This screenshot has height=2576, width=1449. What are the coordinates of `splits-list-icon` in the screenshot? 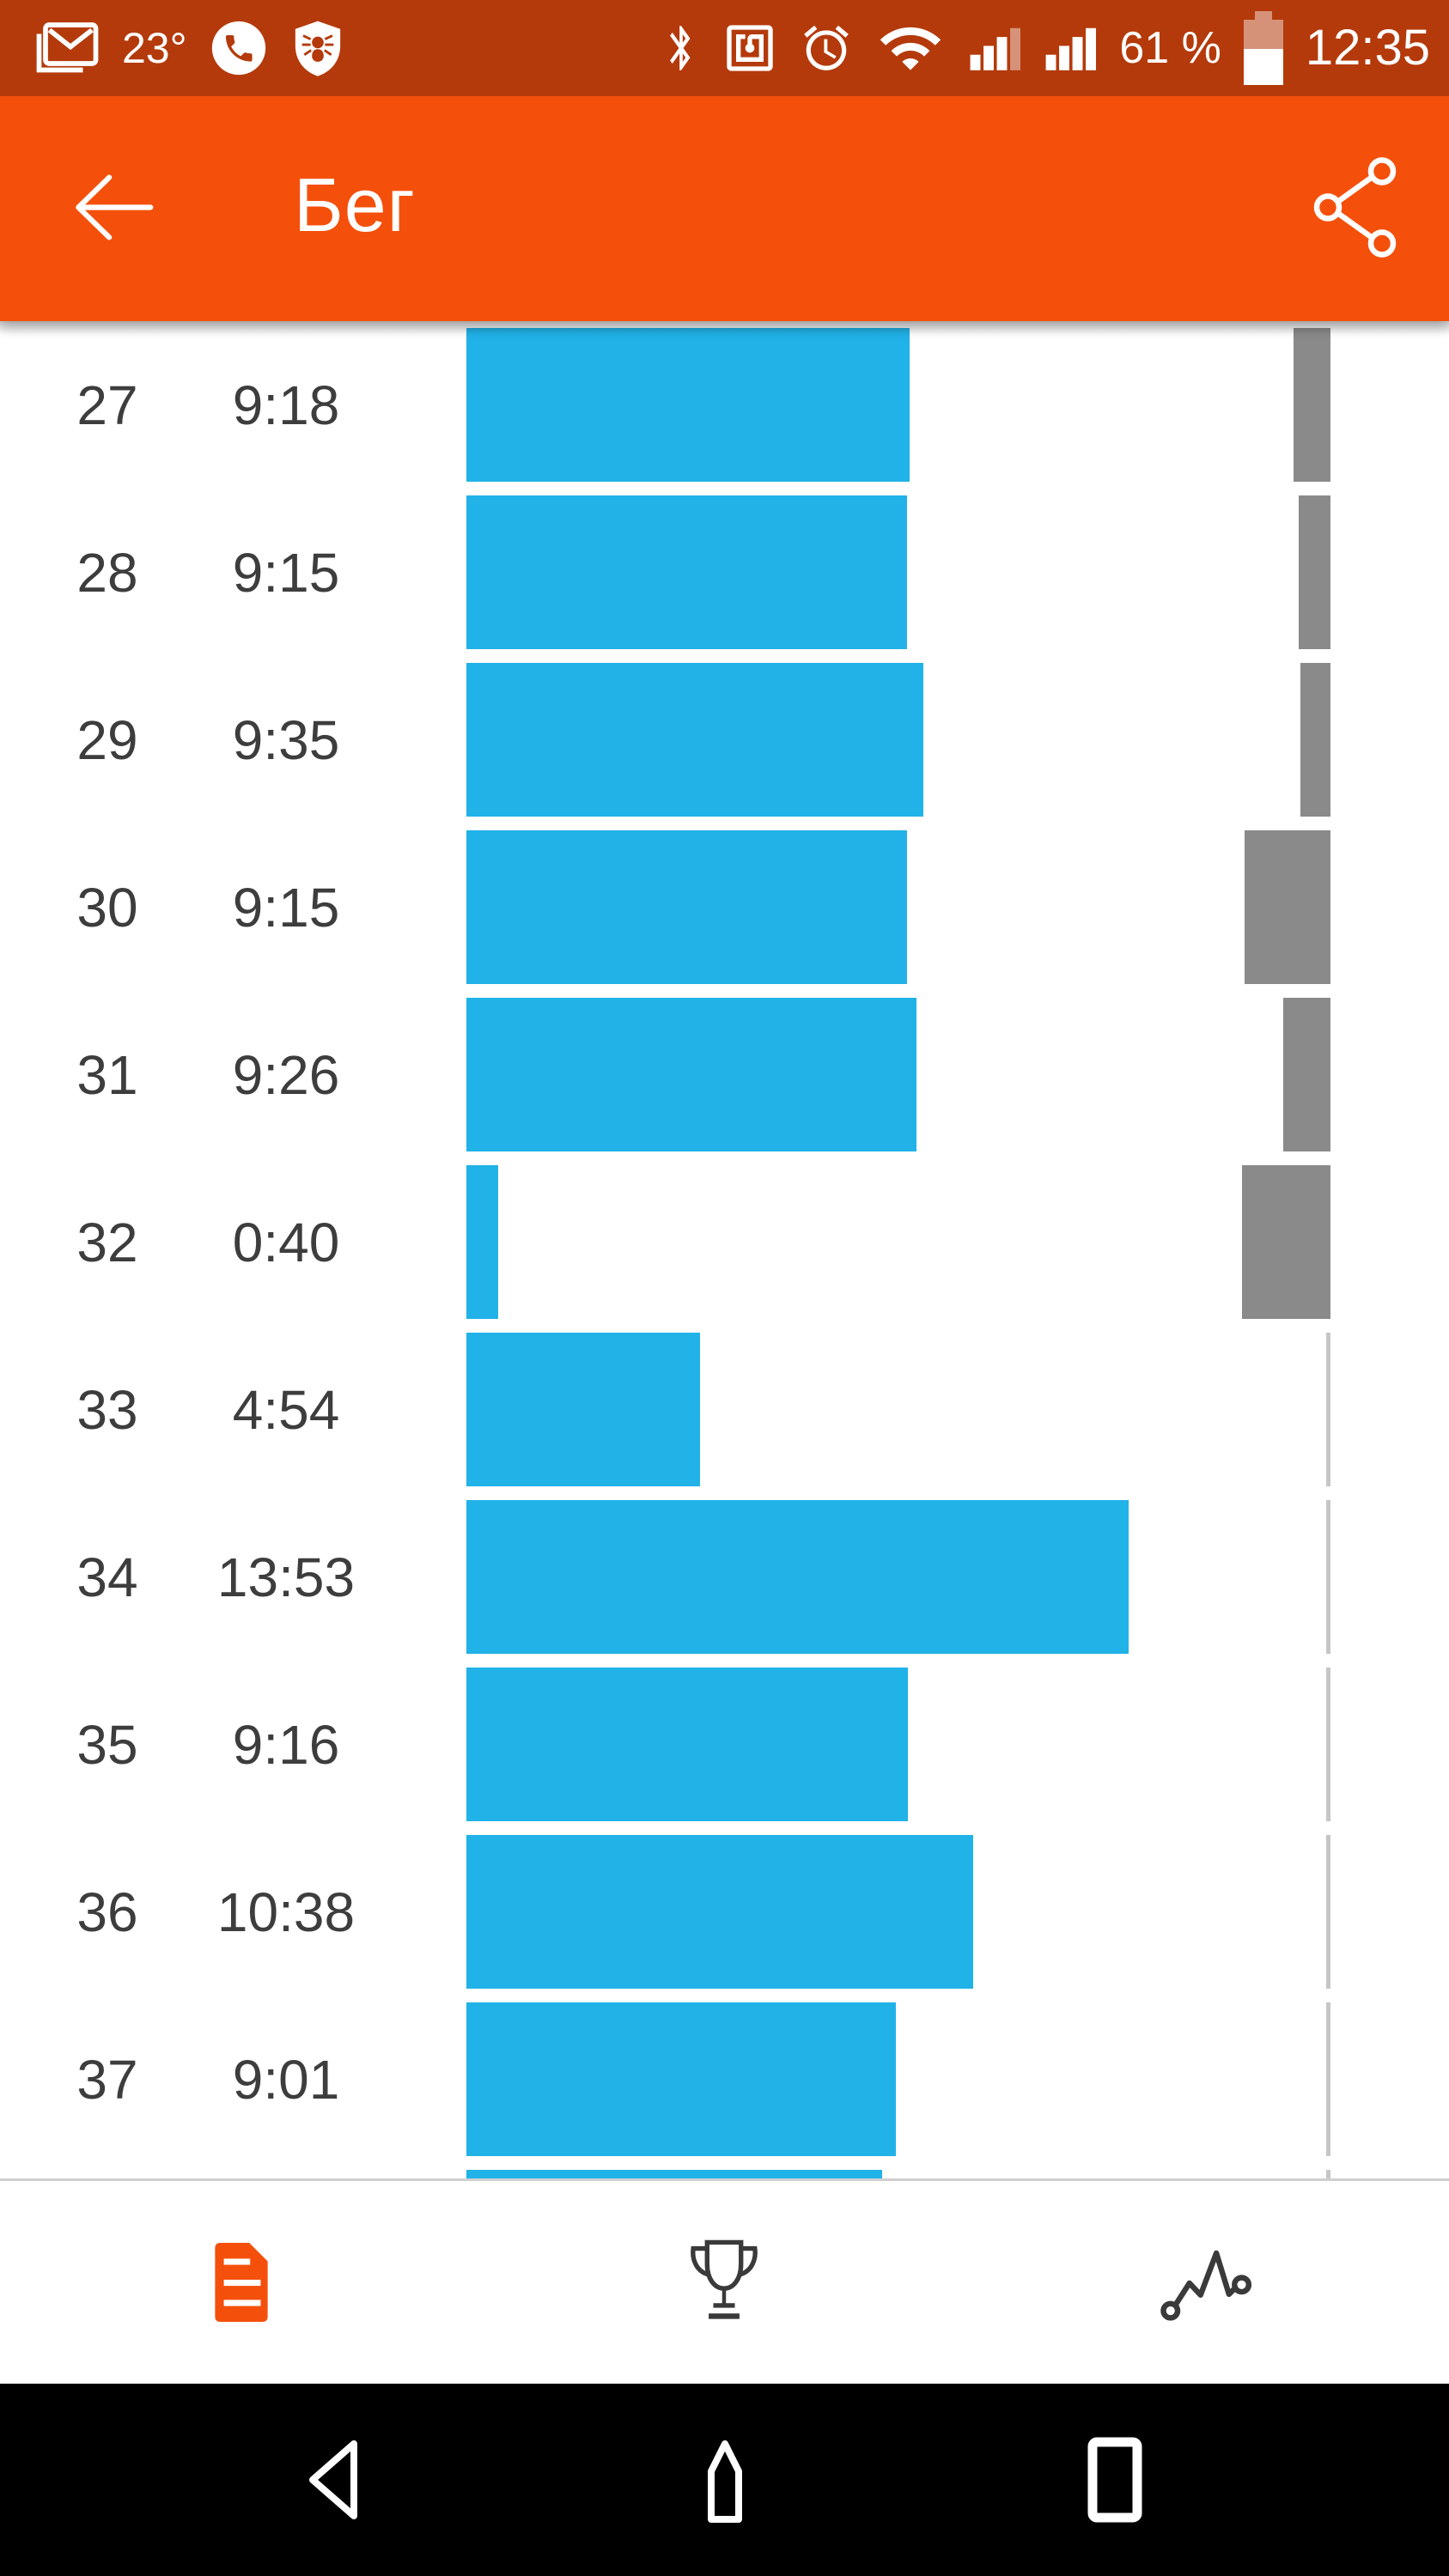 It's located at (241, 2282).